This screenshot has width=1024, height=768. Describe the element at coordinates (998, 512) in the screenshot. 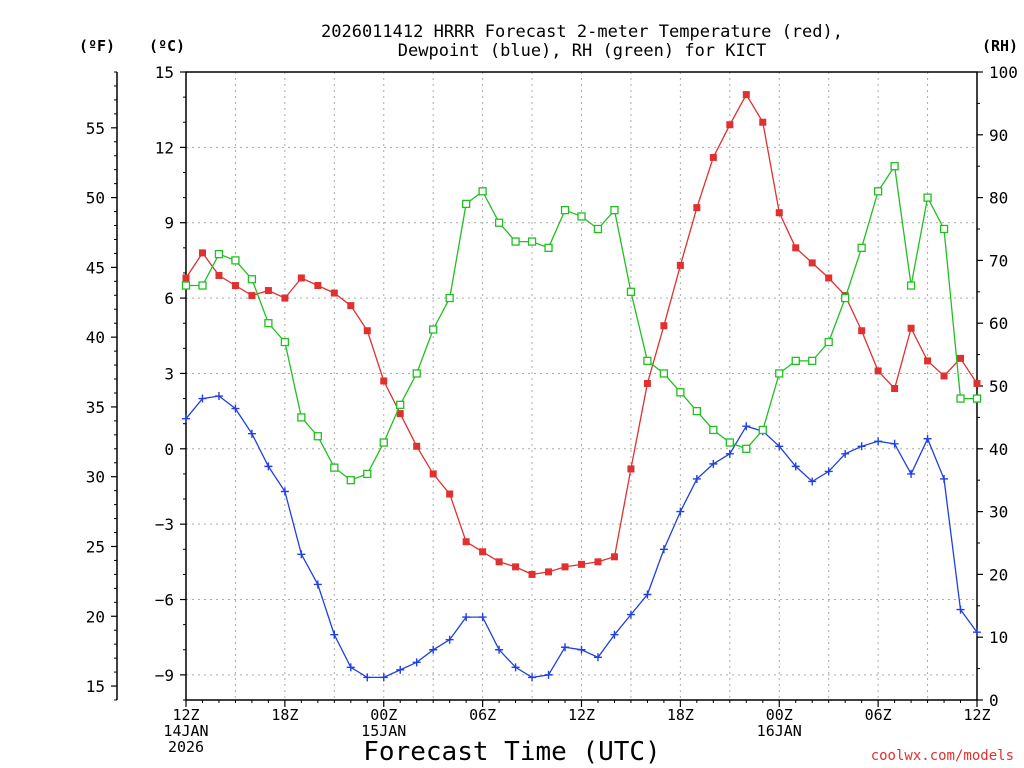

I see `rh-tick-label: 30` at that location.